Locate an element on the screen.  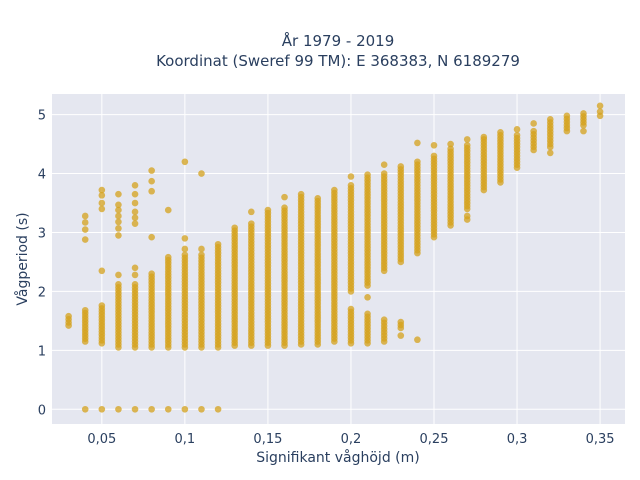
y-tick-label: 3 is located at coordinates (42, 233).